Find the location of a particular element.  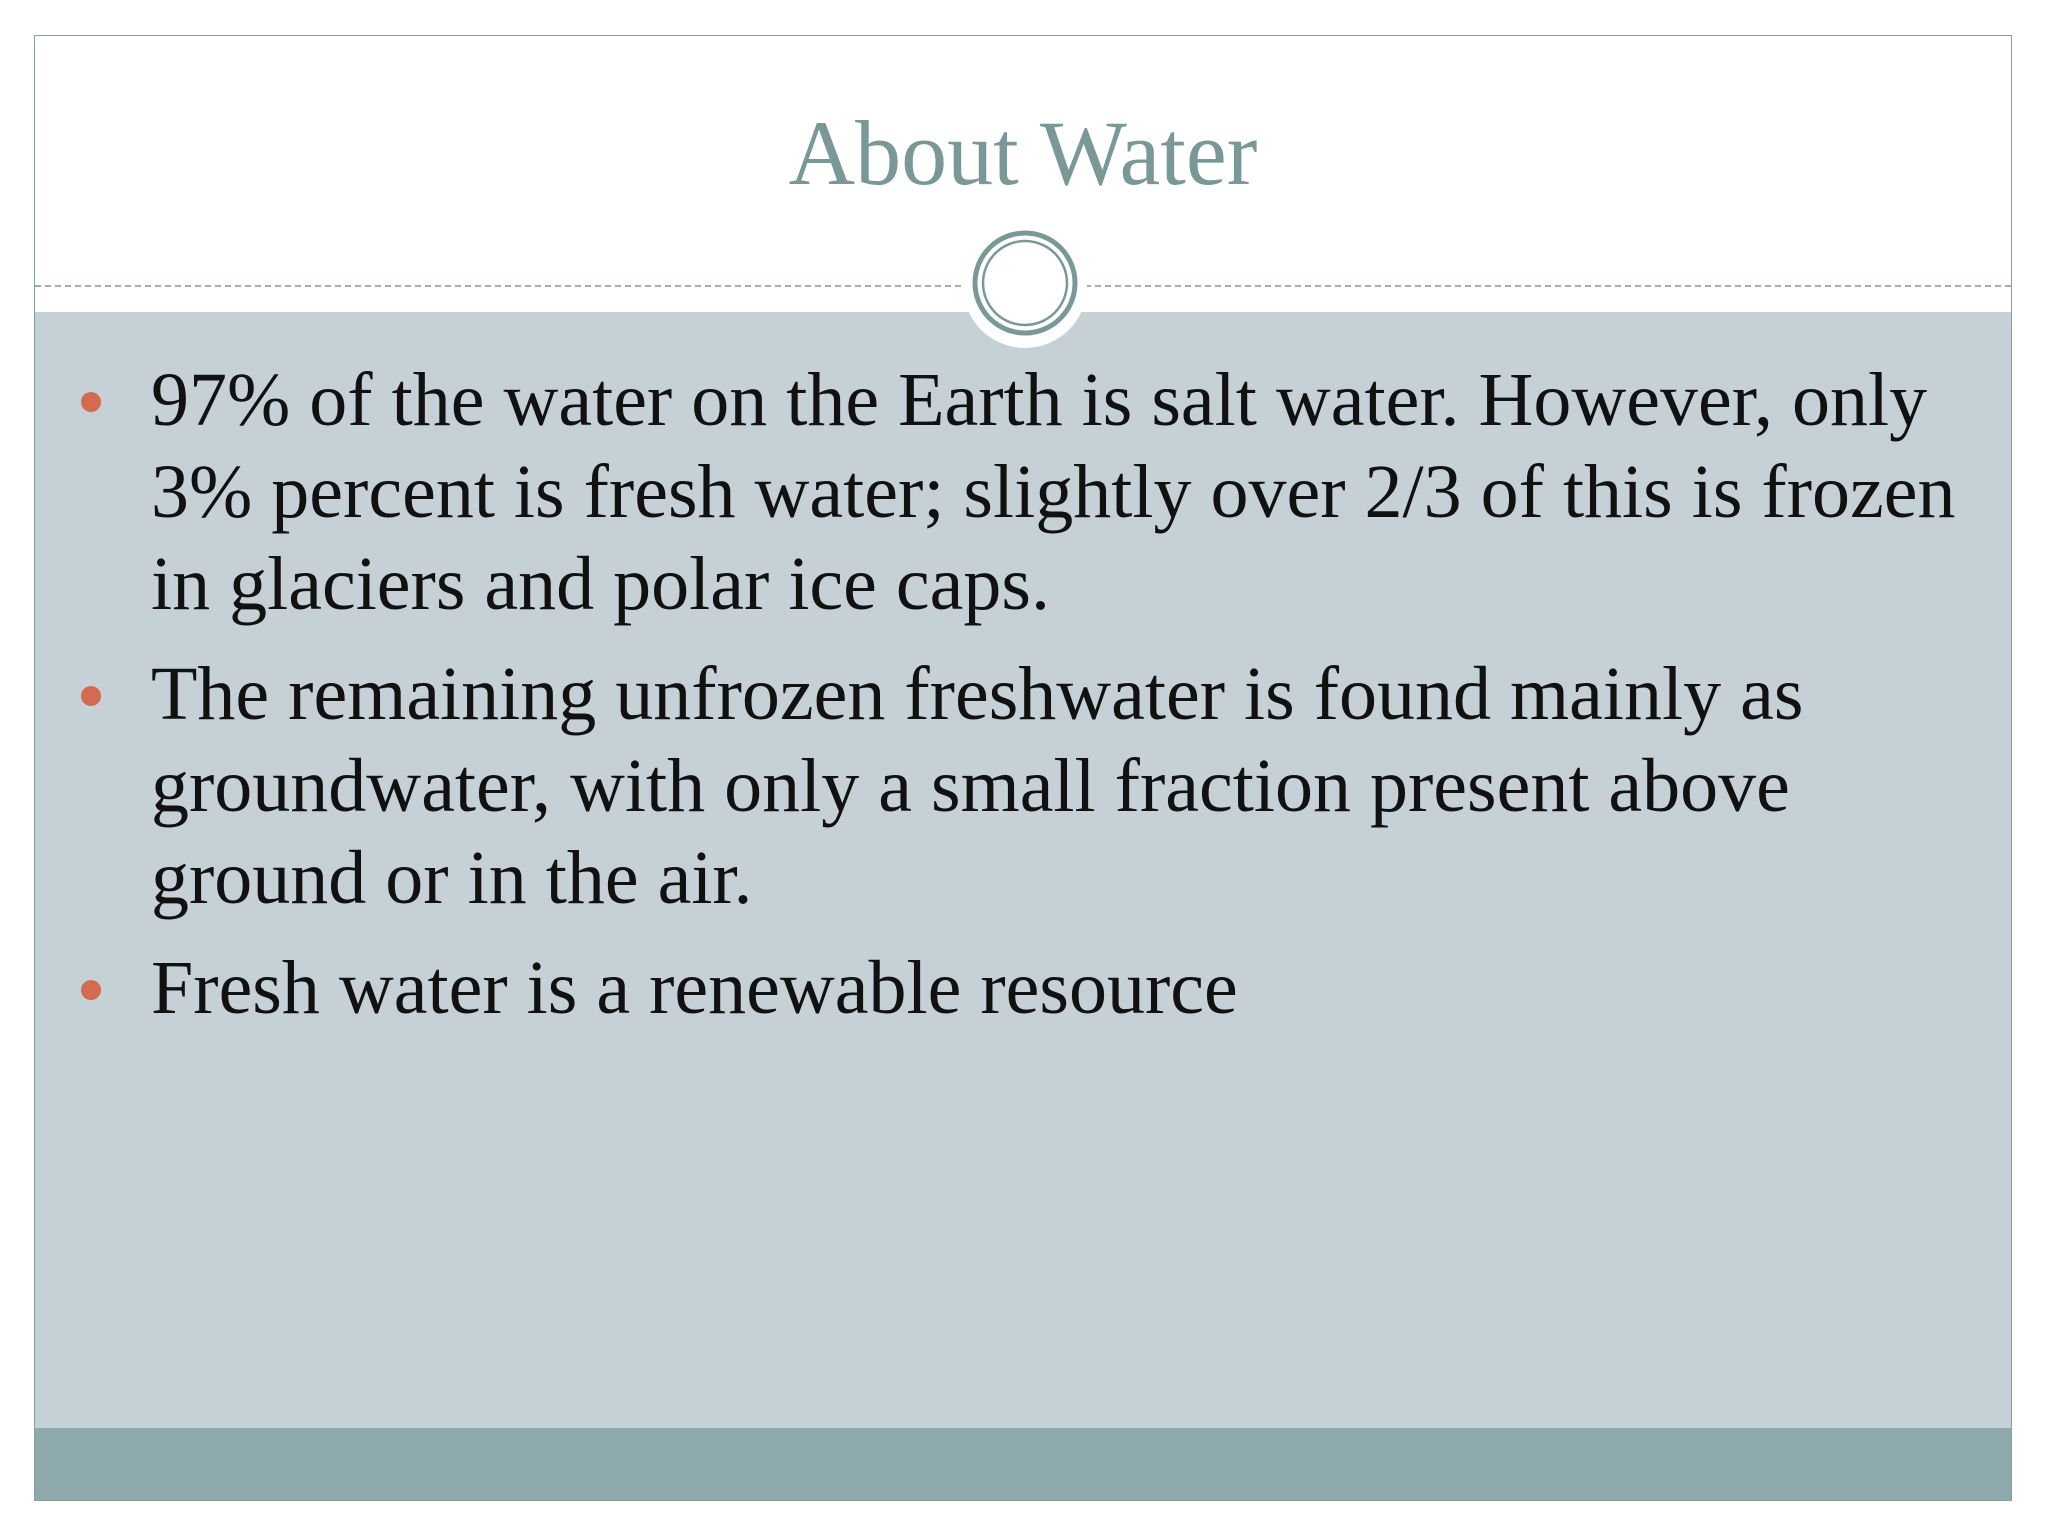

ornament-inner-ring is located at coordinates (1025, 283).